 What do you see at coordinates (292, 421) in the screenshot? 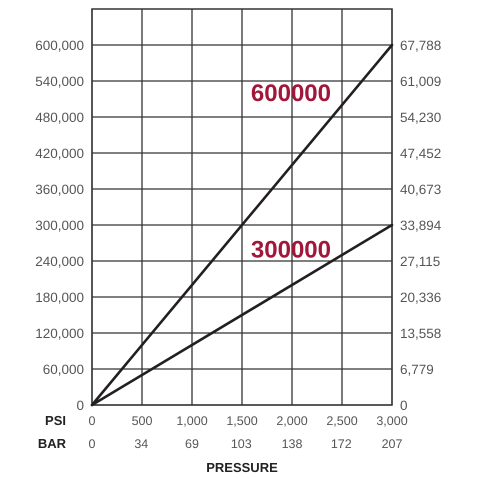
I see `x-tick-label: 2,000` at bounding box center [292, 421].